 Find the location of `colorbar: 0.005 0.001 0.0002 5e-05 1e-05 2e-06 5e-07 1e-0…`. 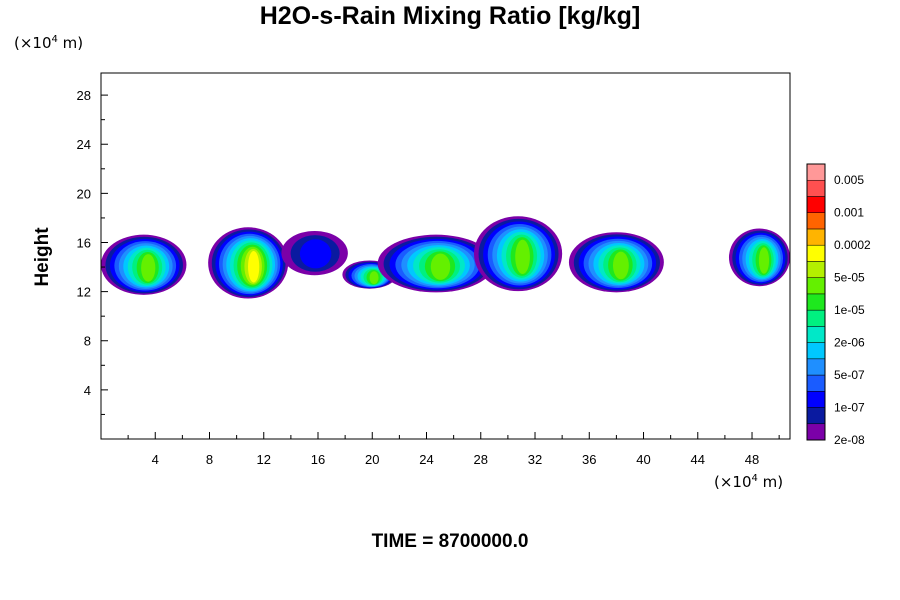

colorbar: 0.005 0.001 0.0002 5e-05 1e-05 2e-06 5e-07 1e-0… is located at coordinates (838, 305).